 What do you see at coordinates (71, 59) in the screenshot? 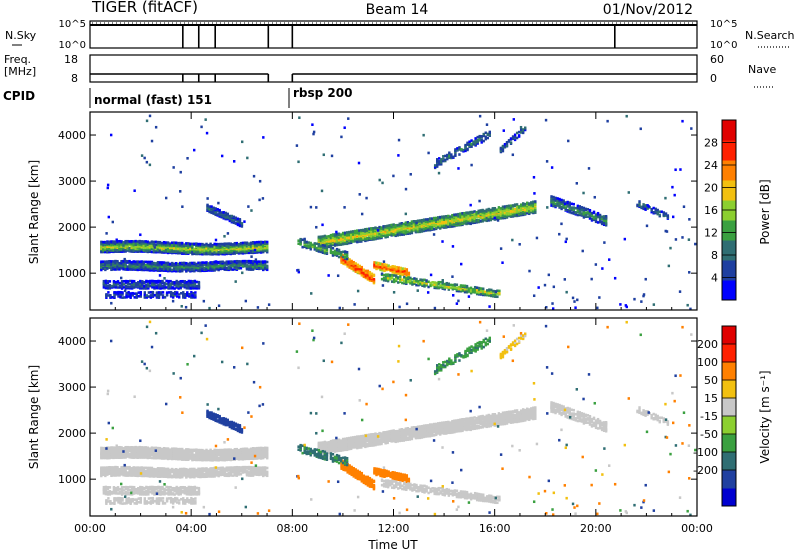
I see `freq-tick-top: 18` at bounding box center [71, 59].